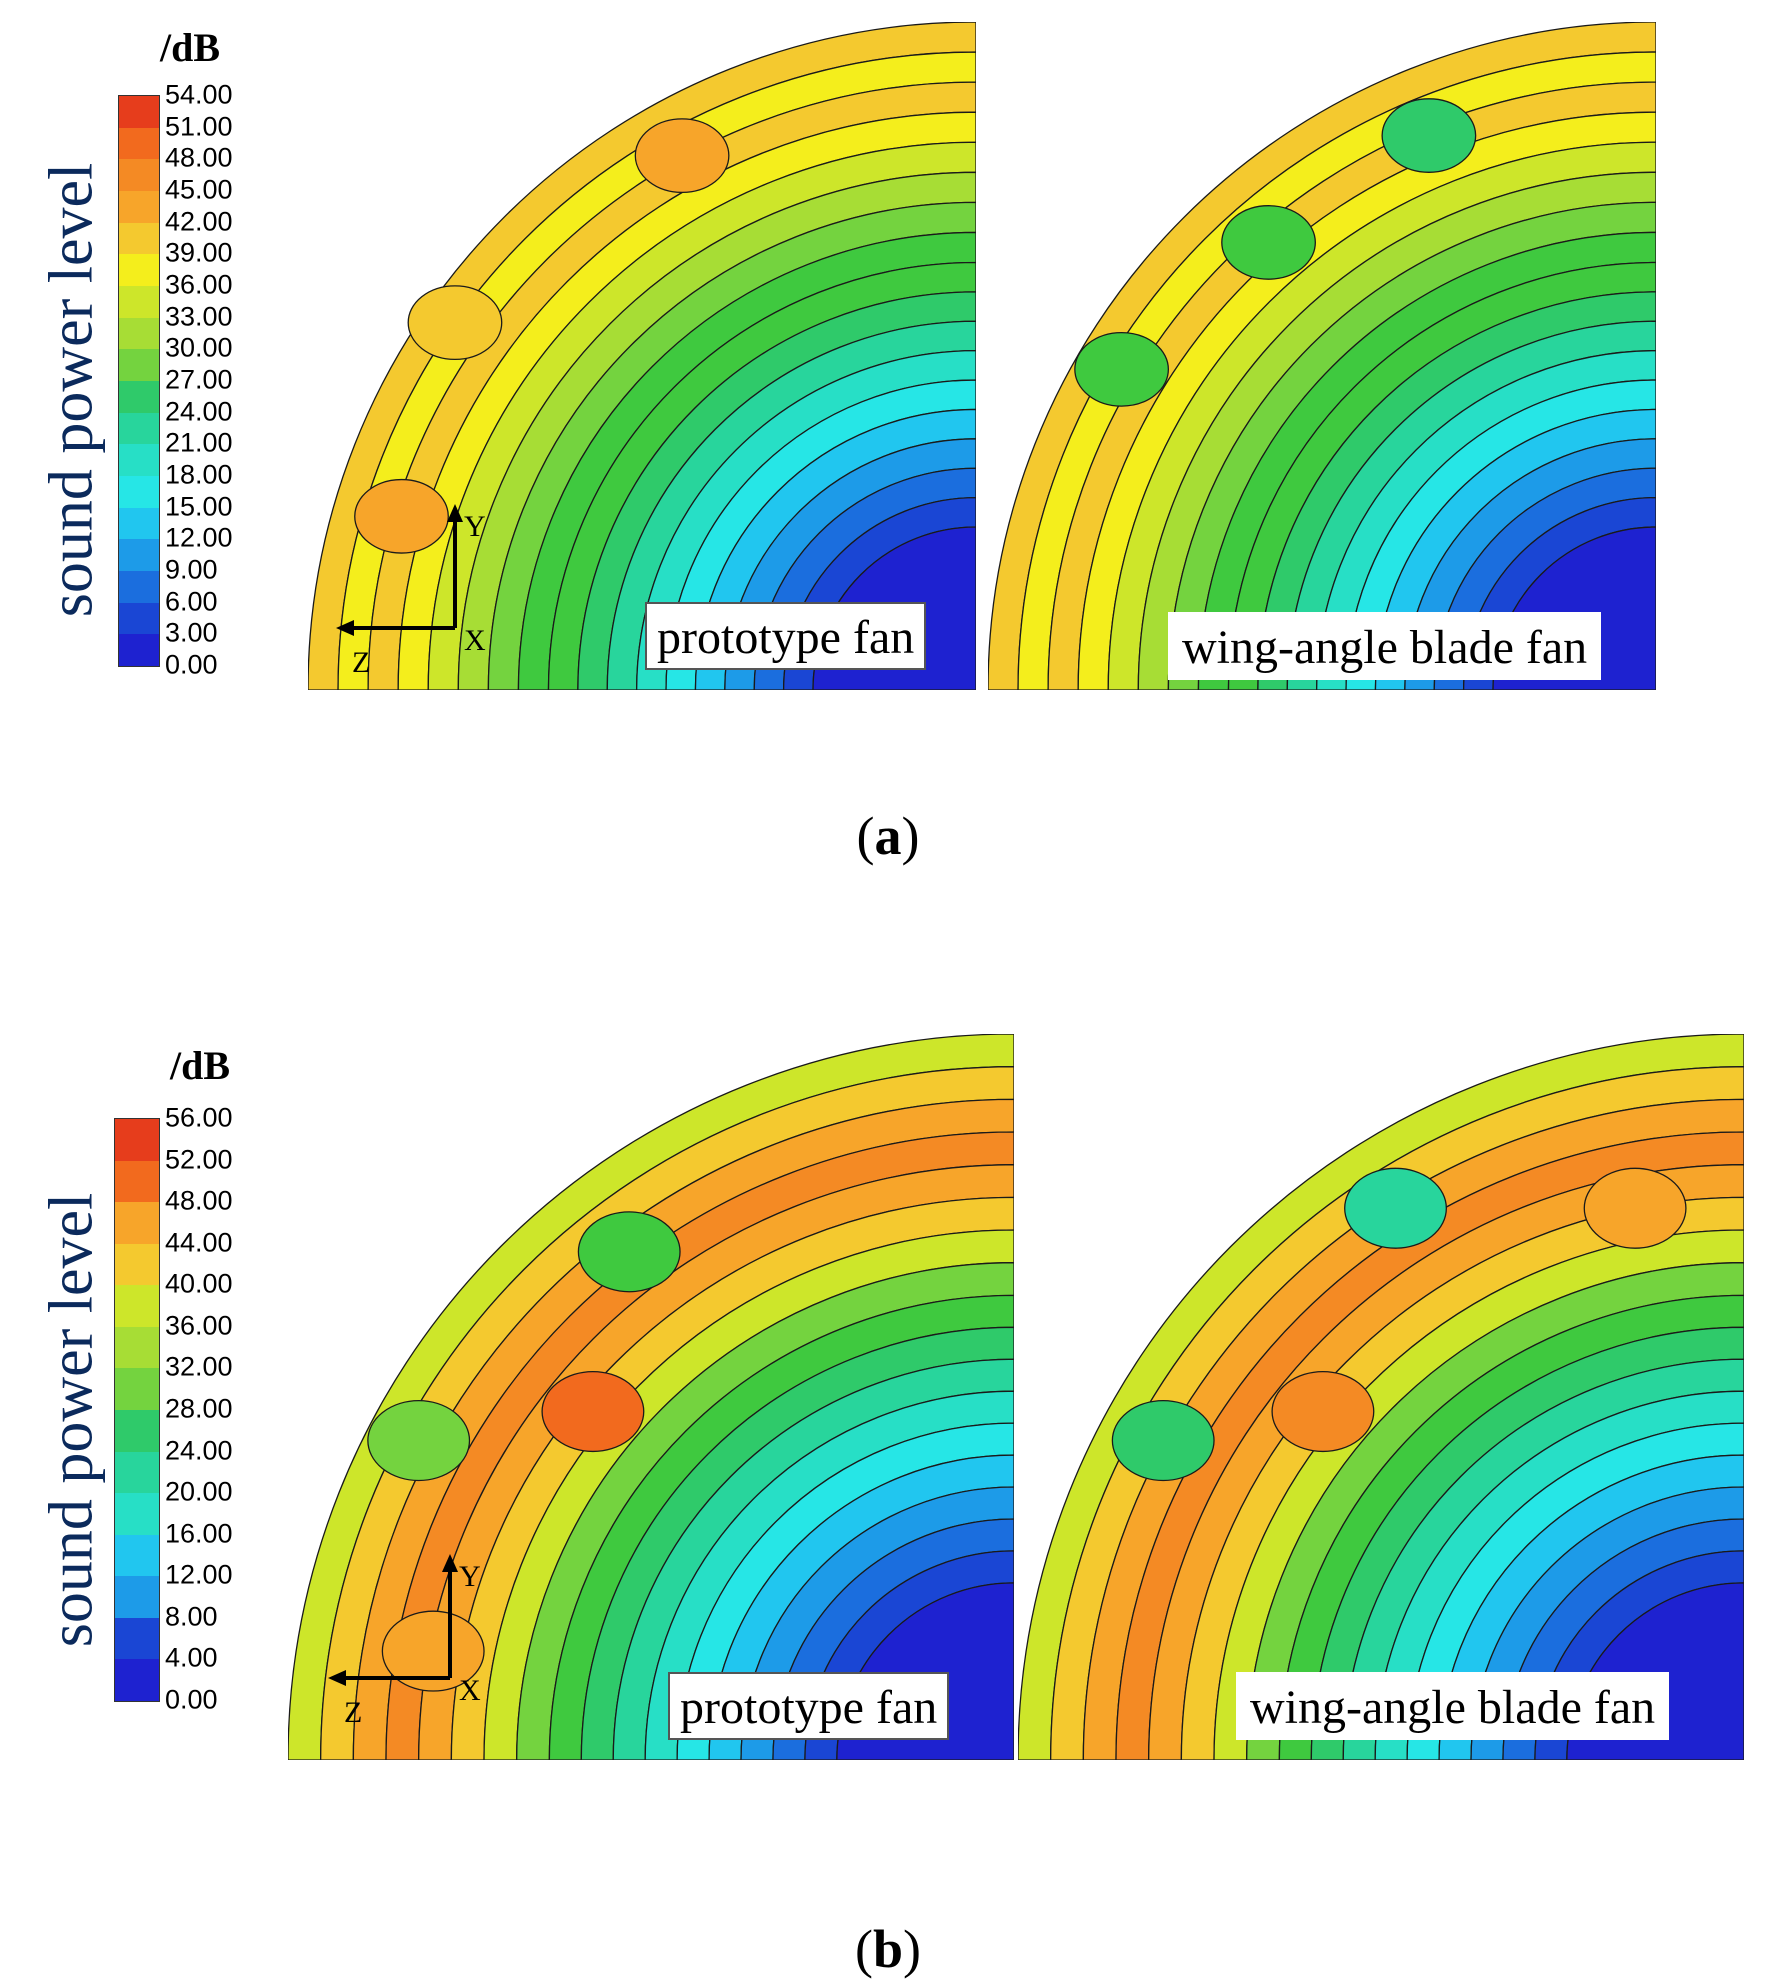  What do you see at coordinates (199, 442) in the screenshot?
I see `colorbar-tick-label: 21.00` at bounding box center [199, 442].